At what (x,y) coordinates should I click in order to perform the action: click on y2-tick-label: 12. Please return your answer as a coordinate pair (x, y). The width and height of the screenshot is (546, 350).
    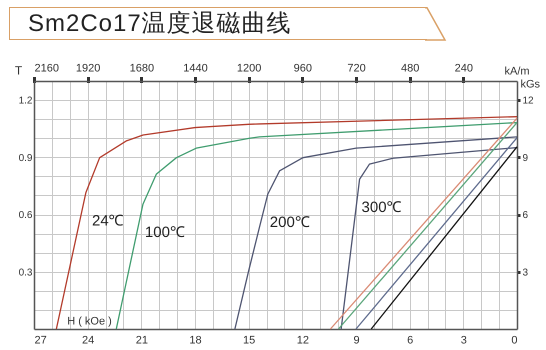
    Looking at the image, I should click on (528, 101).